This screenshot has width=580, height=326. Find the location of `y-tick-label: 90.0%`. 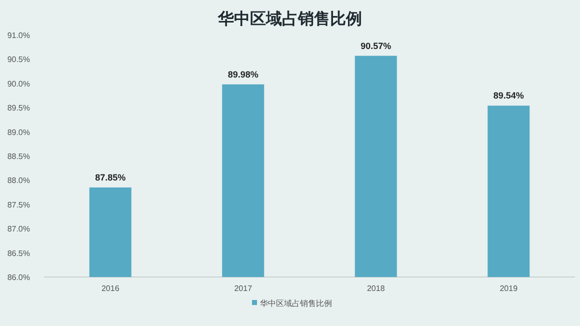

y-tick-label: 90.0% is located at coordinates (18, 83).